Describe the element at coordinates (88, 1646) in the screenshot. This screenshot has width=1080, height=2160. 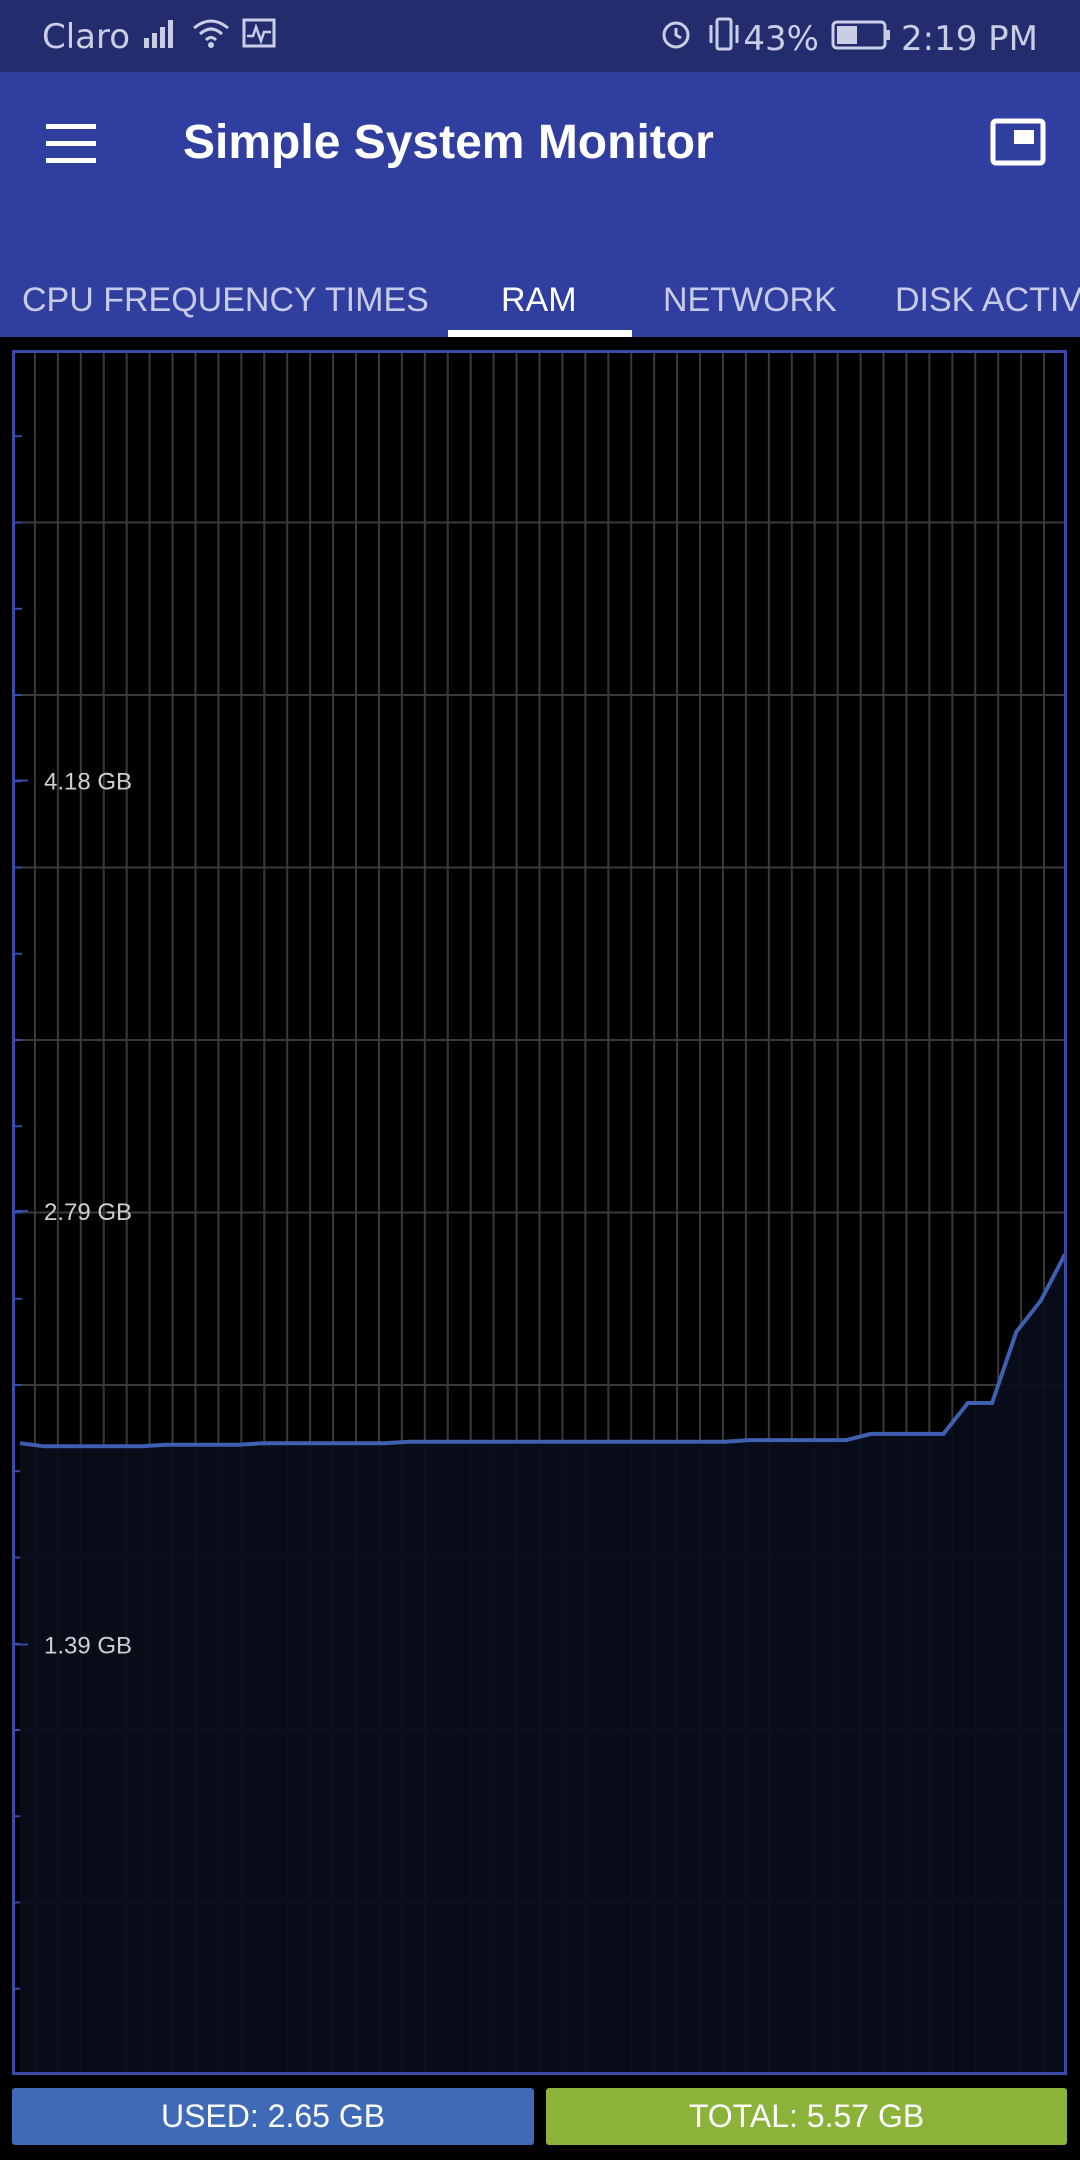
I see `y-tick-label: 1.39 GB` at that location.